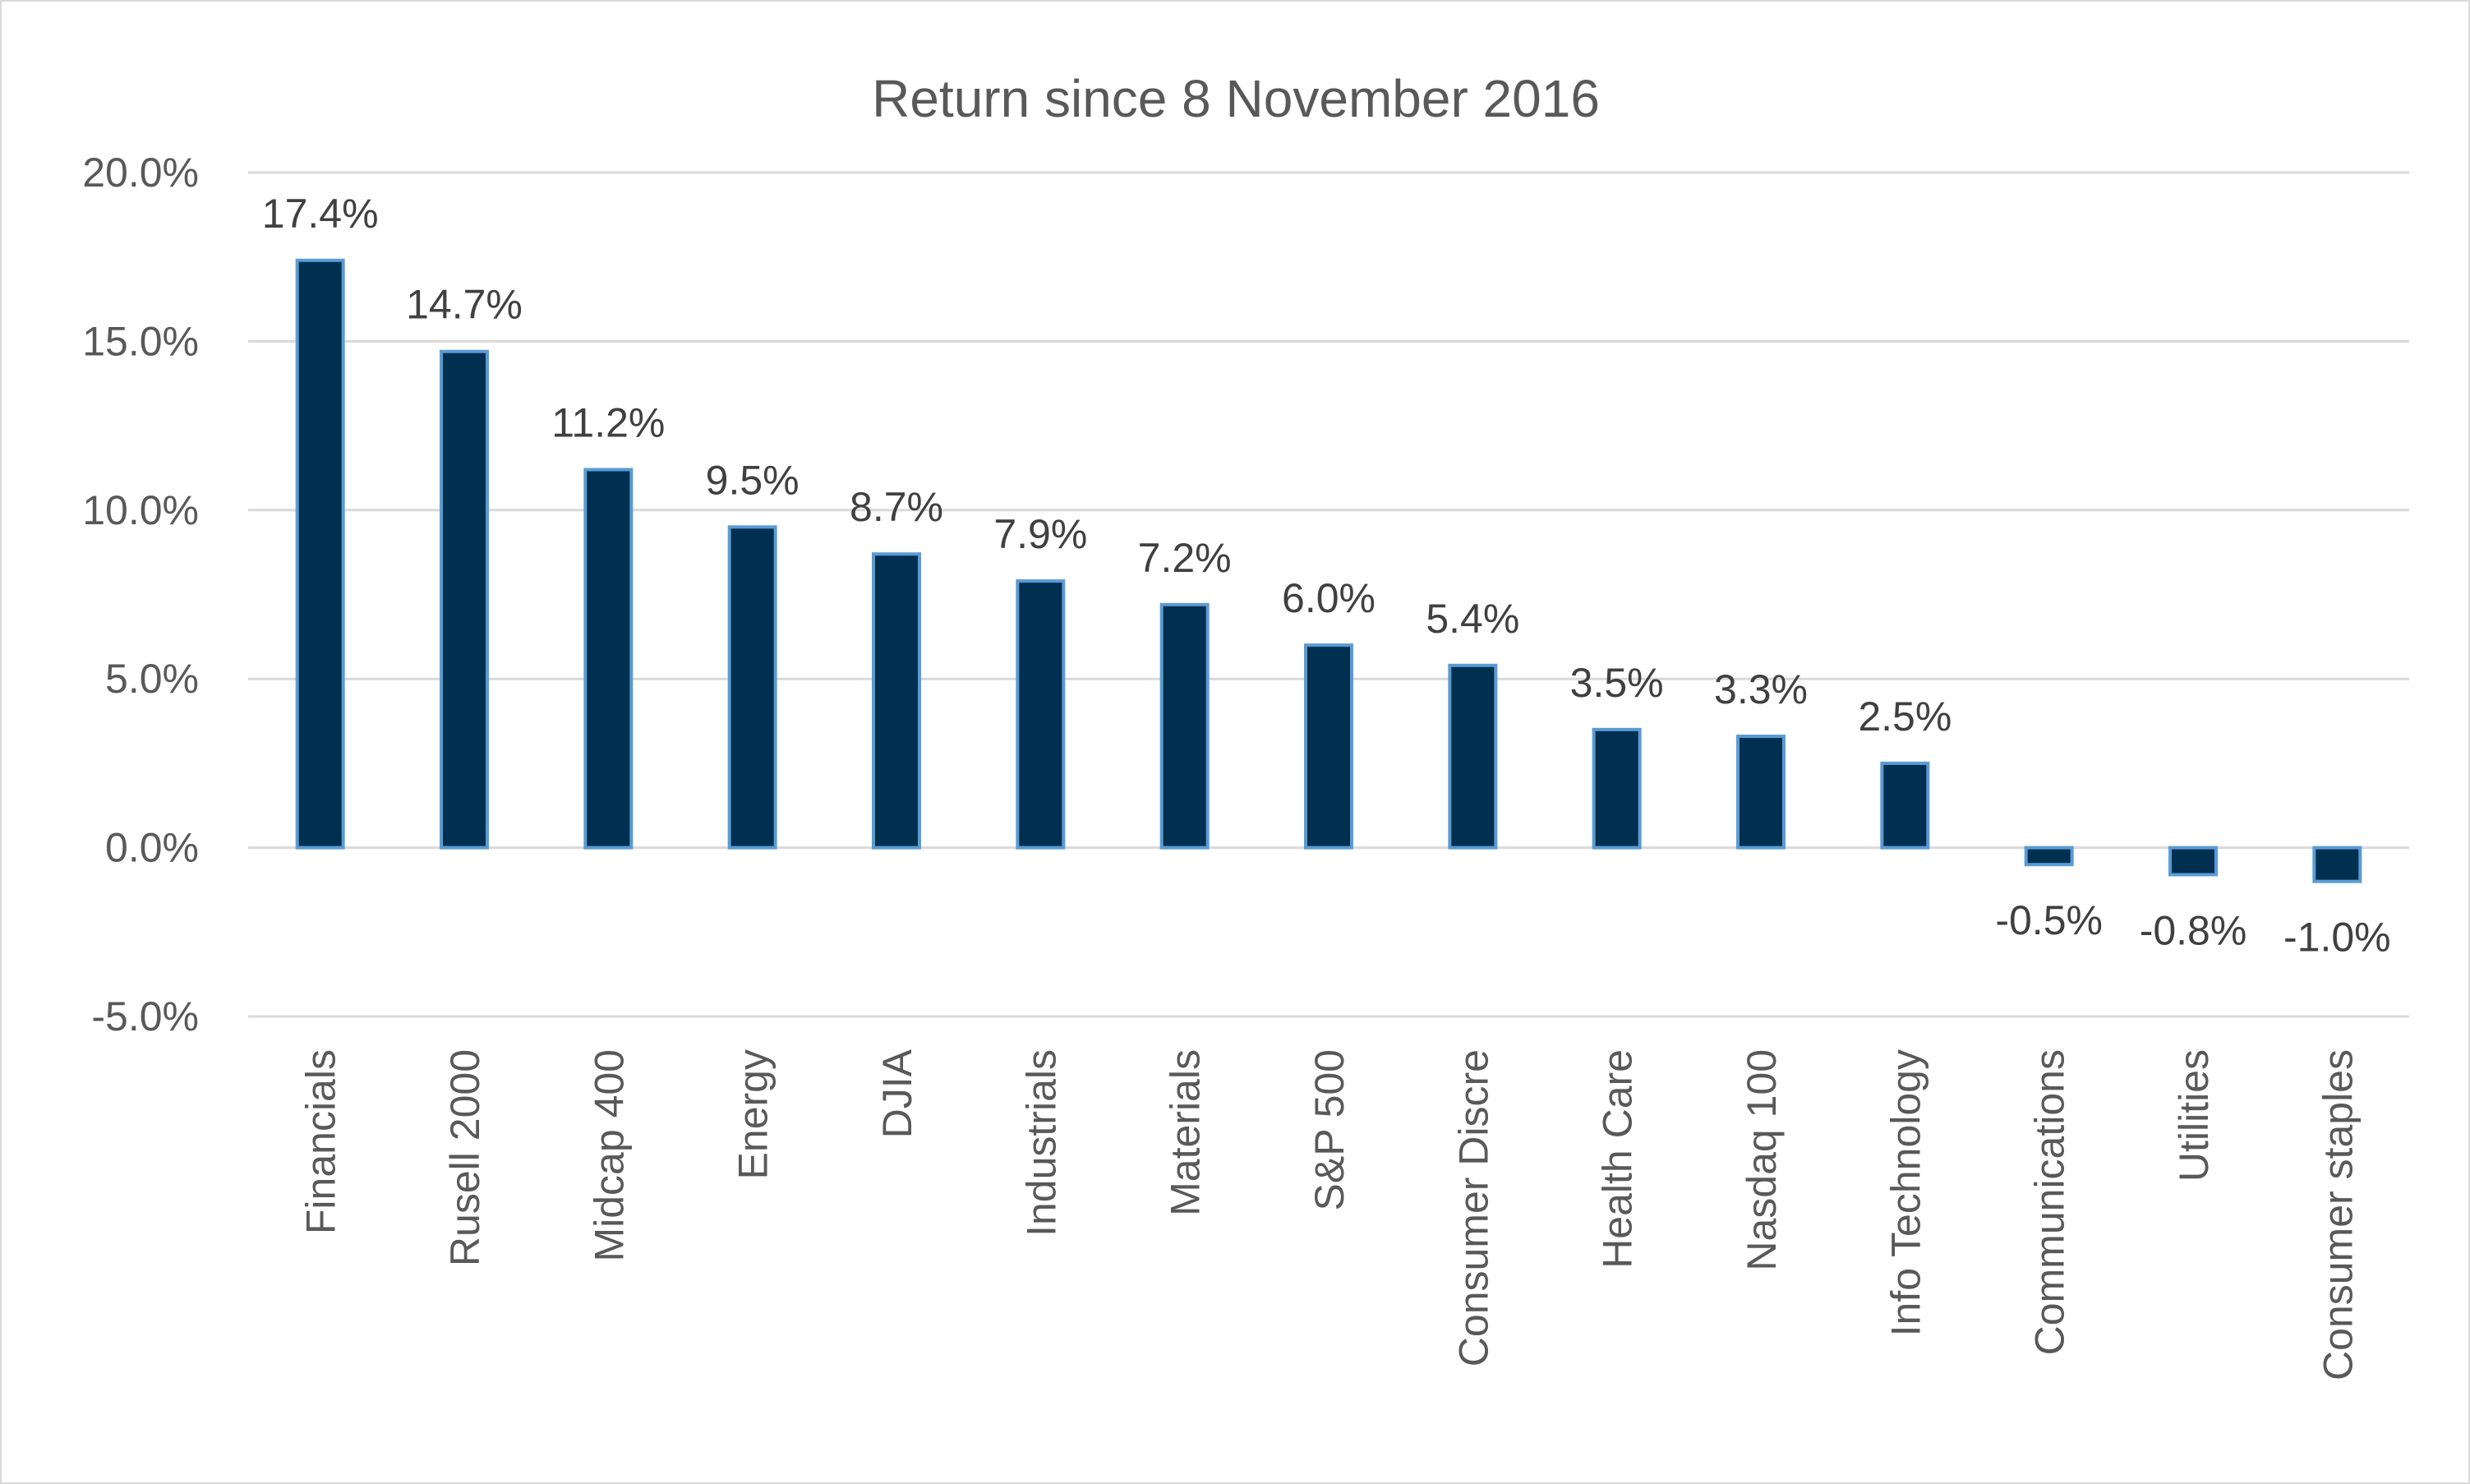 The image size is (2470, 1484). What do you see at coordinates (1618, 1159) in the screenshot?
I see `x-tick-label: Health Care` at bounding box center [1618, 1159].